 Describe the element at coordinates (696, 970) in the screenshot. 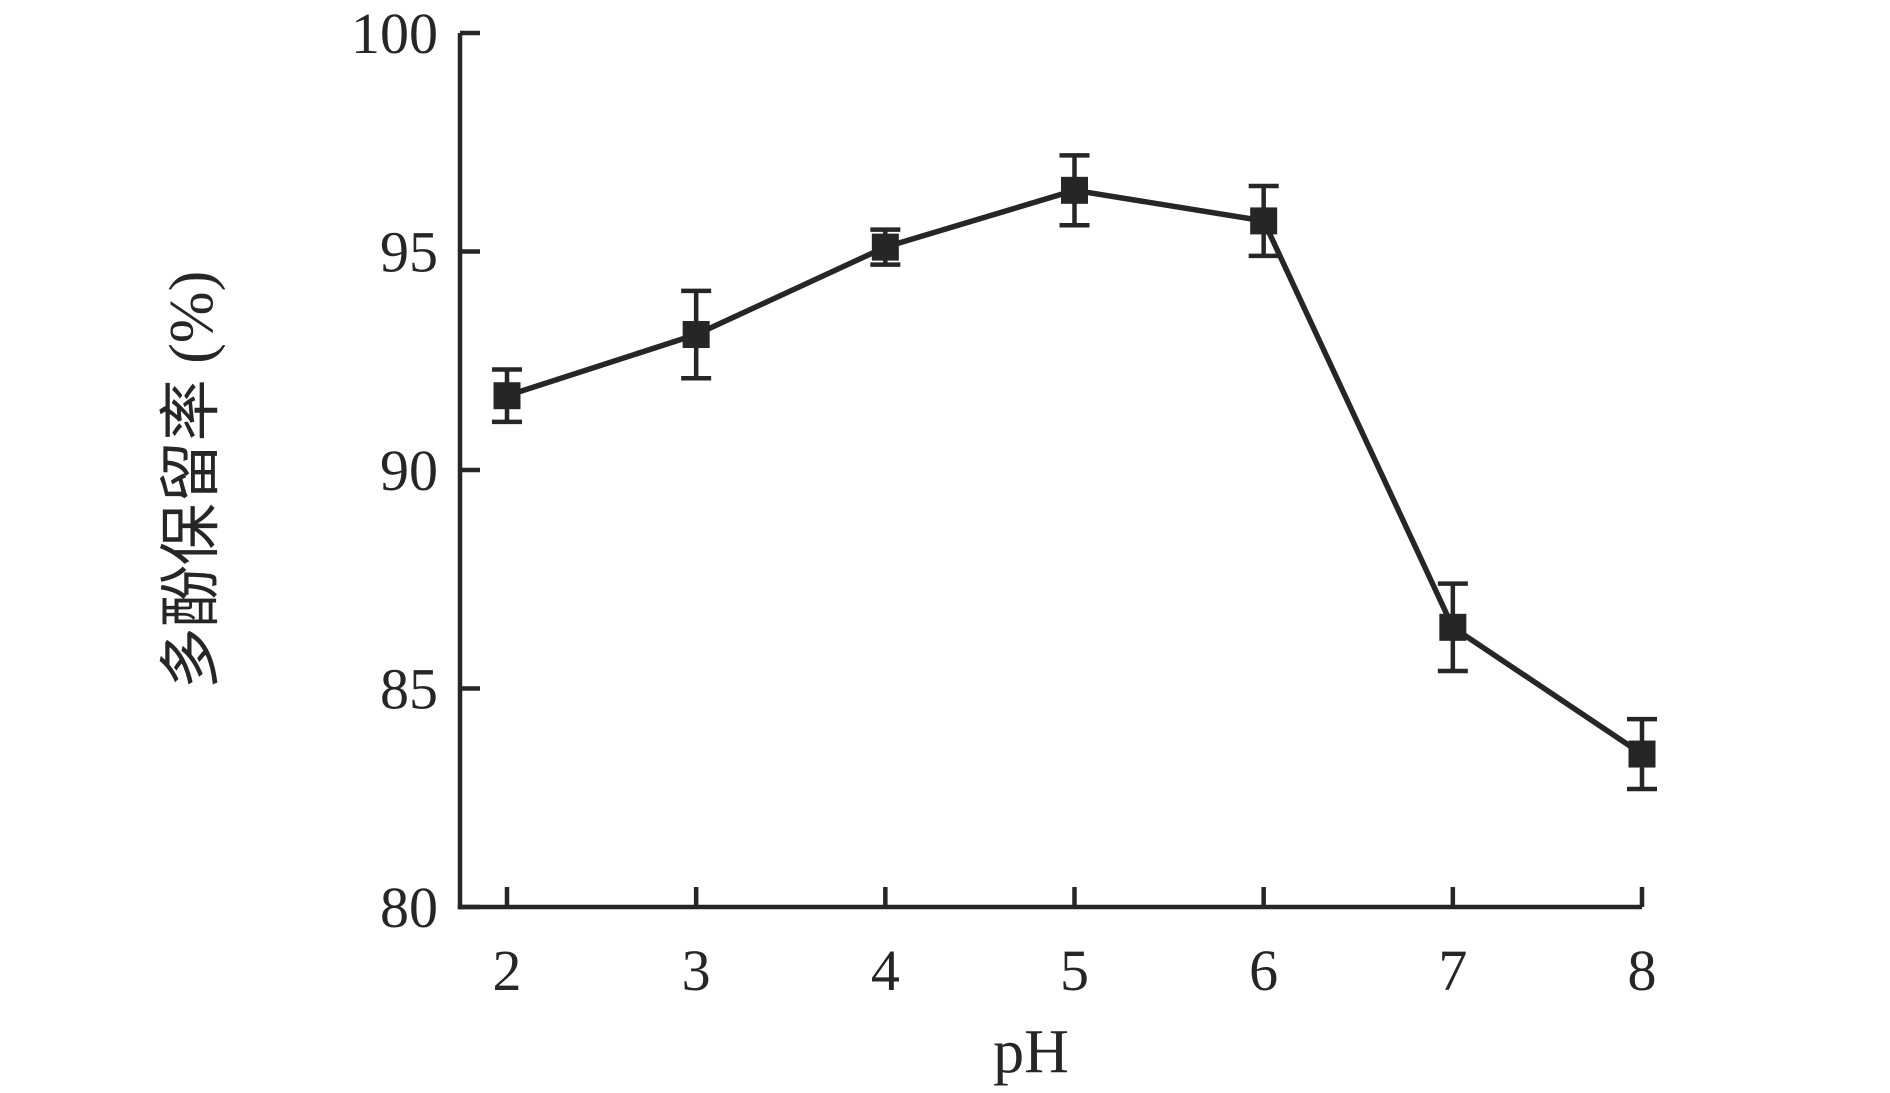

I see `x-tick-label: 3` at that location.